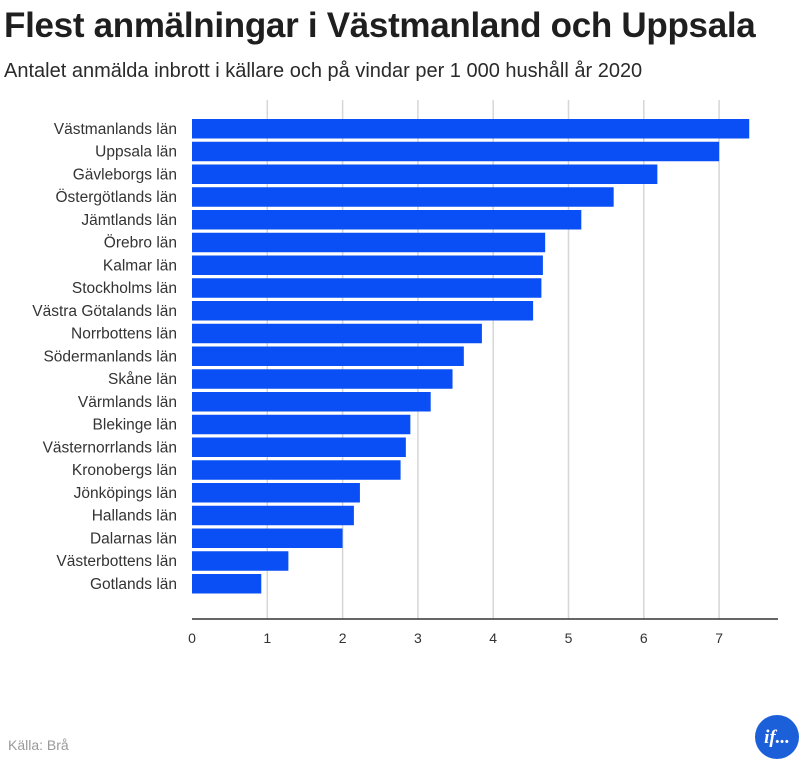 The height and width of the screenshot is (760, 800). I want to click on category-label: Gotlands län, so click(133, 584).